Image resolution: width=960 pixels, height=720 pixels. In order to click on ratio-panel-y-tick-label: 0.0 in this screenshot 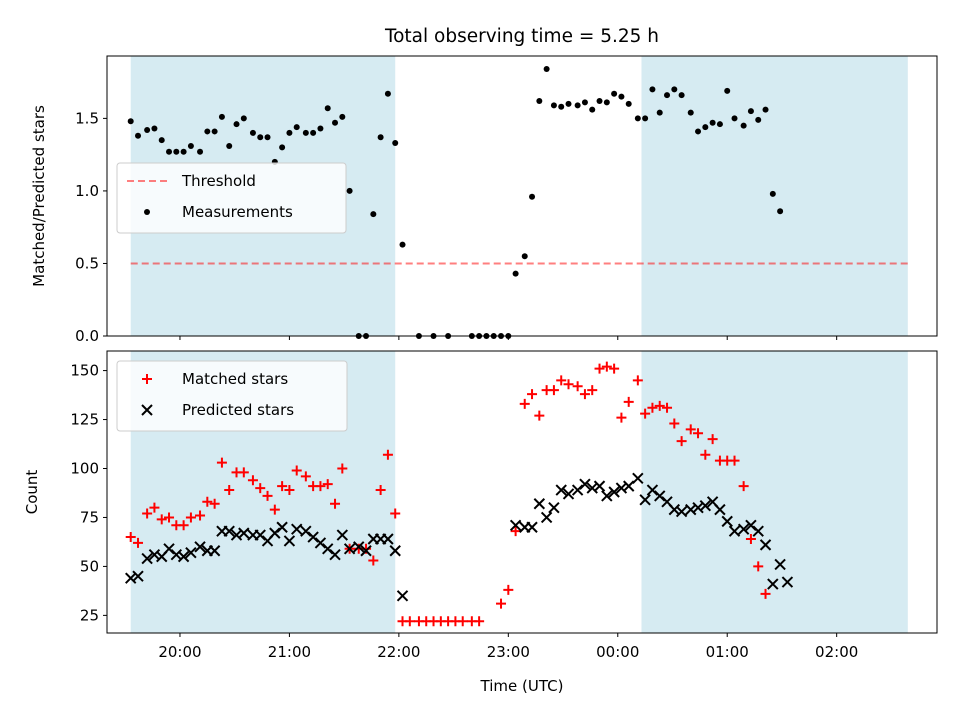, I will do `click(87, 336)`.